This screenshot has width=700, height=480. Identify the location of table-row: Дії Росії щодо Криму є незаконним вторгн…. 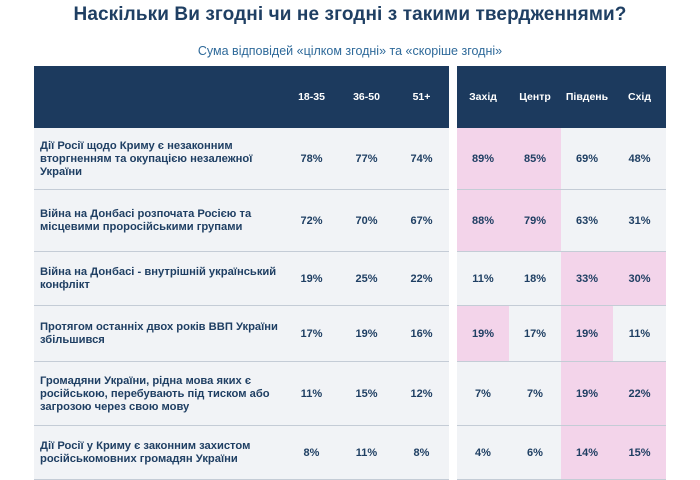
(350, 159).